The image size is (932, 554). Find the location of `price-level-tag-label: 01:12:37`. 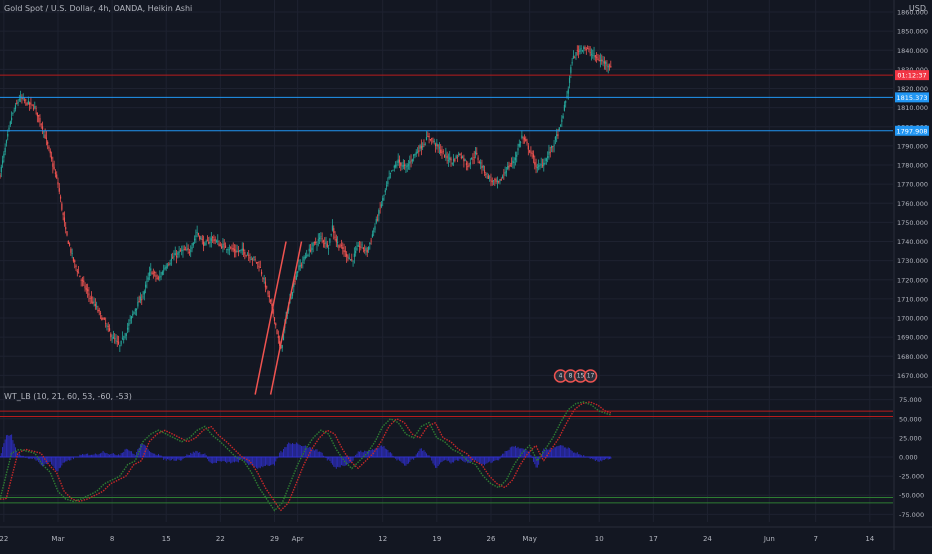

price-level-tag-label: 01:12:37 is located at coordinates (911, 76).